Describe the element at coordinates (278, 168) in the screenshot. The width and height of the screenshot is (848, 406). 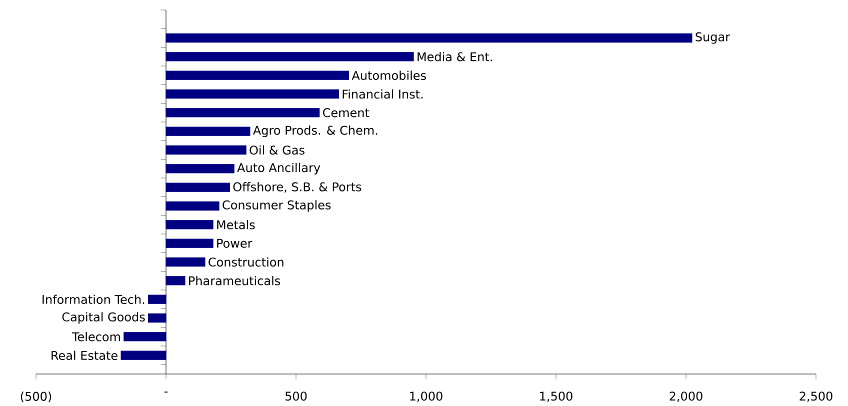
I see `y-tick-label: Auto Ancillary` at that location.